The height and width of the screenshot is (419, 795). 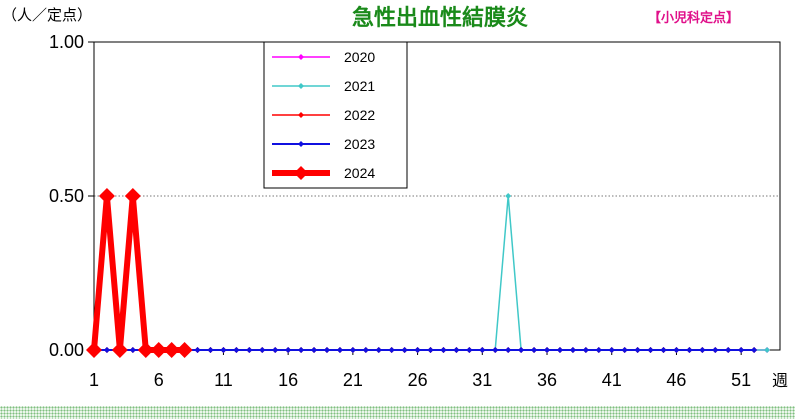 I want to click on series-2024, so click(x=139, y=273).